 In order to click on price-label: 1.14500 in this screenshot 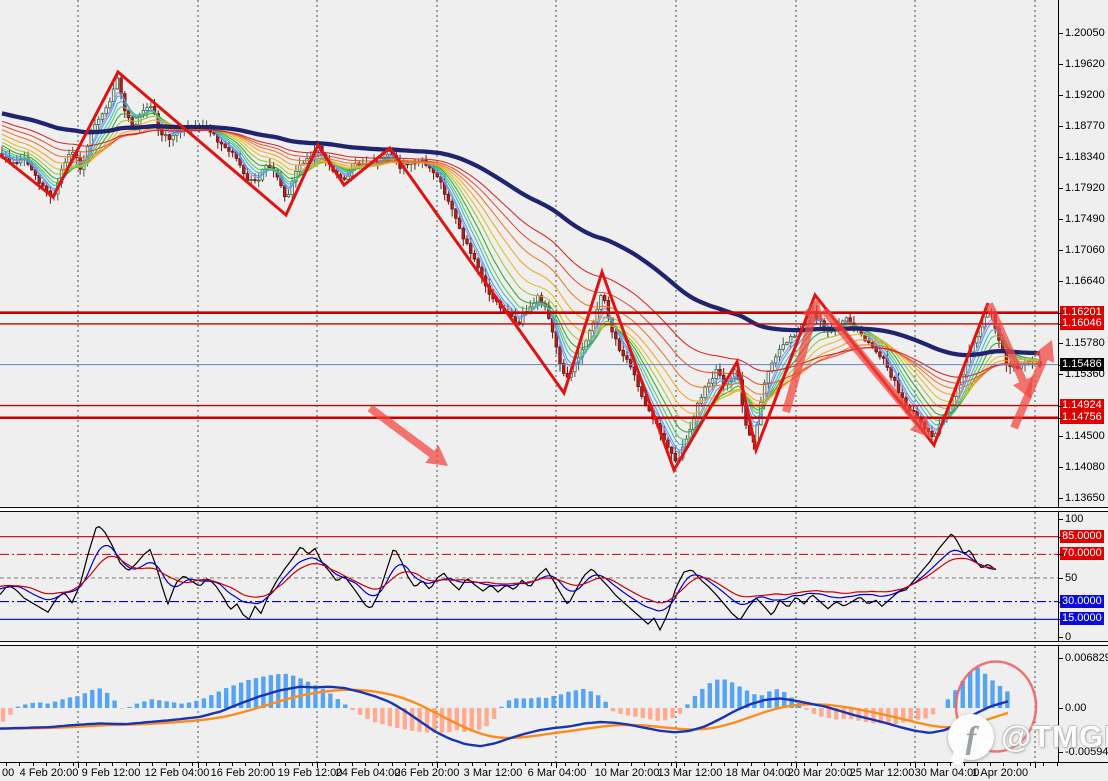, I will do `click(1085, 436)`.